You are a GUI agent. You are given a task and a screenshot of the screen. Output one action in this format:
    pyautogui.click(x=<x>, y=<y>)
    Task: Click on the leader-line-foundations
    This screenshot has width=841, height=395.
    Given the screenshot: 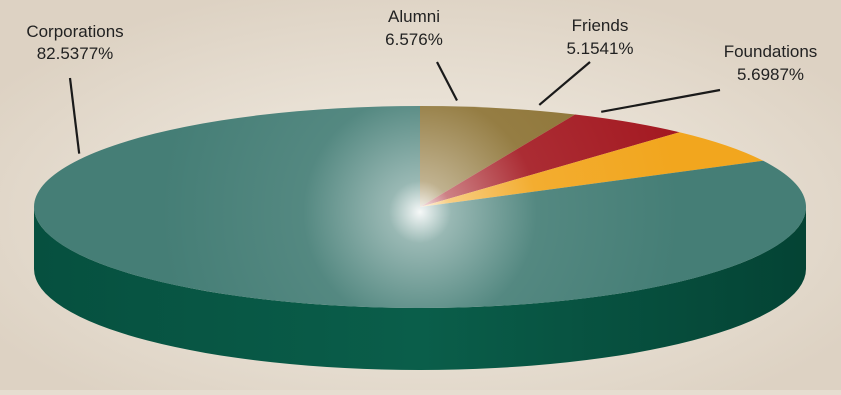 What is the action you would take?
    pyautogui.click(x=661, y=100)
    